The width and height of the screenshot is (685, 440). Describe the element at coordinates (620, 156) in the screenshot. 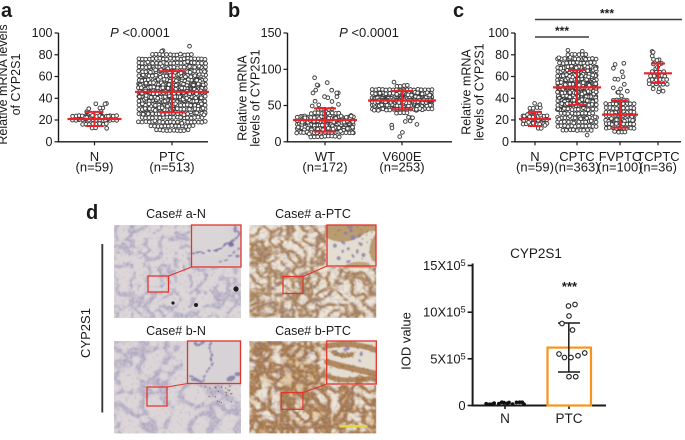

I see `svg-text: FVPTC` at that location.